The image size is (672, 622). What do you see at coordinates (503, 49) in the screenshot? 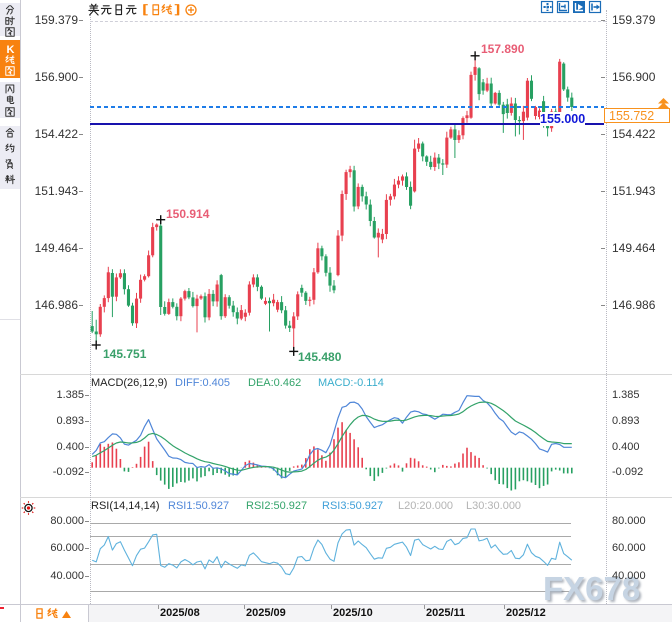
I see `svg-text: 157.890` at bounding box center [503, 49].